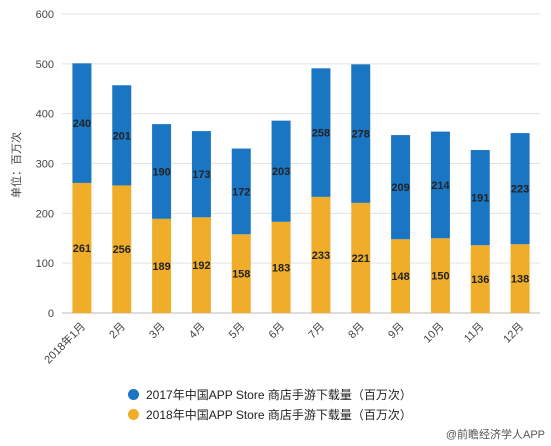 The image size is (551, 446). Describe the element at coordinates (279, 414) in the screenshot. I see `legend-label-2018: 2018年中国APP Store 商店手游下载量（百万次）` at that location.